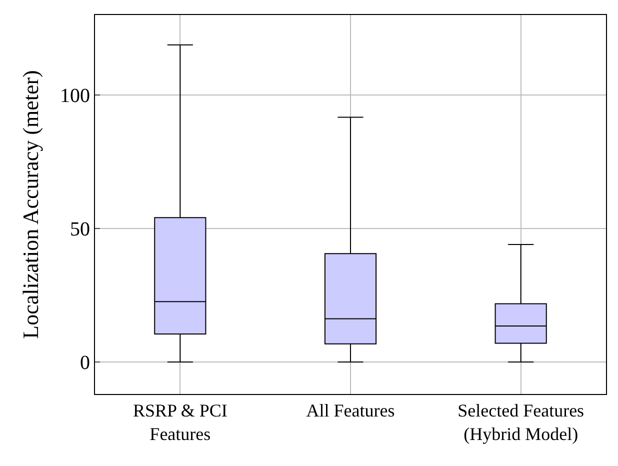 This screenshot has height=466, width=618. What do you see at coordinates (80, 229) in the screenshot?
I see `y-tick-label: 50` at bounding box center [80, 229].